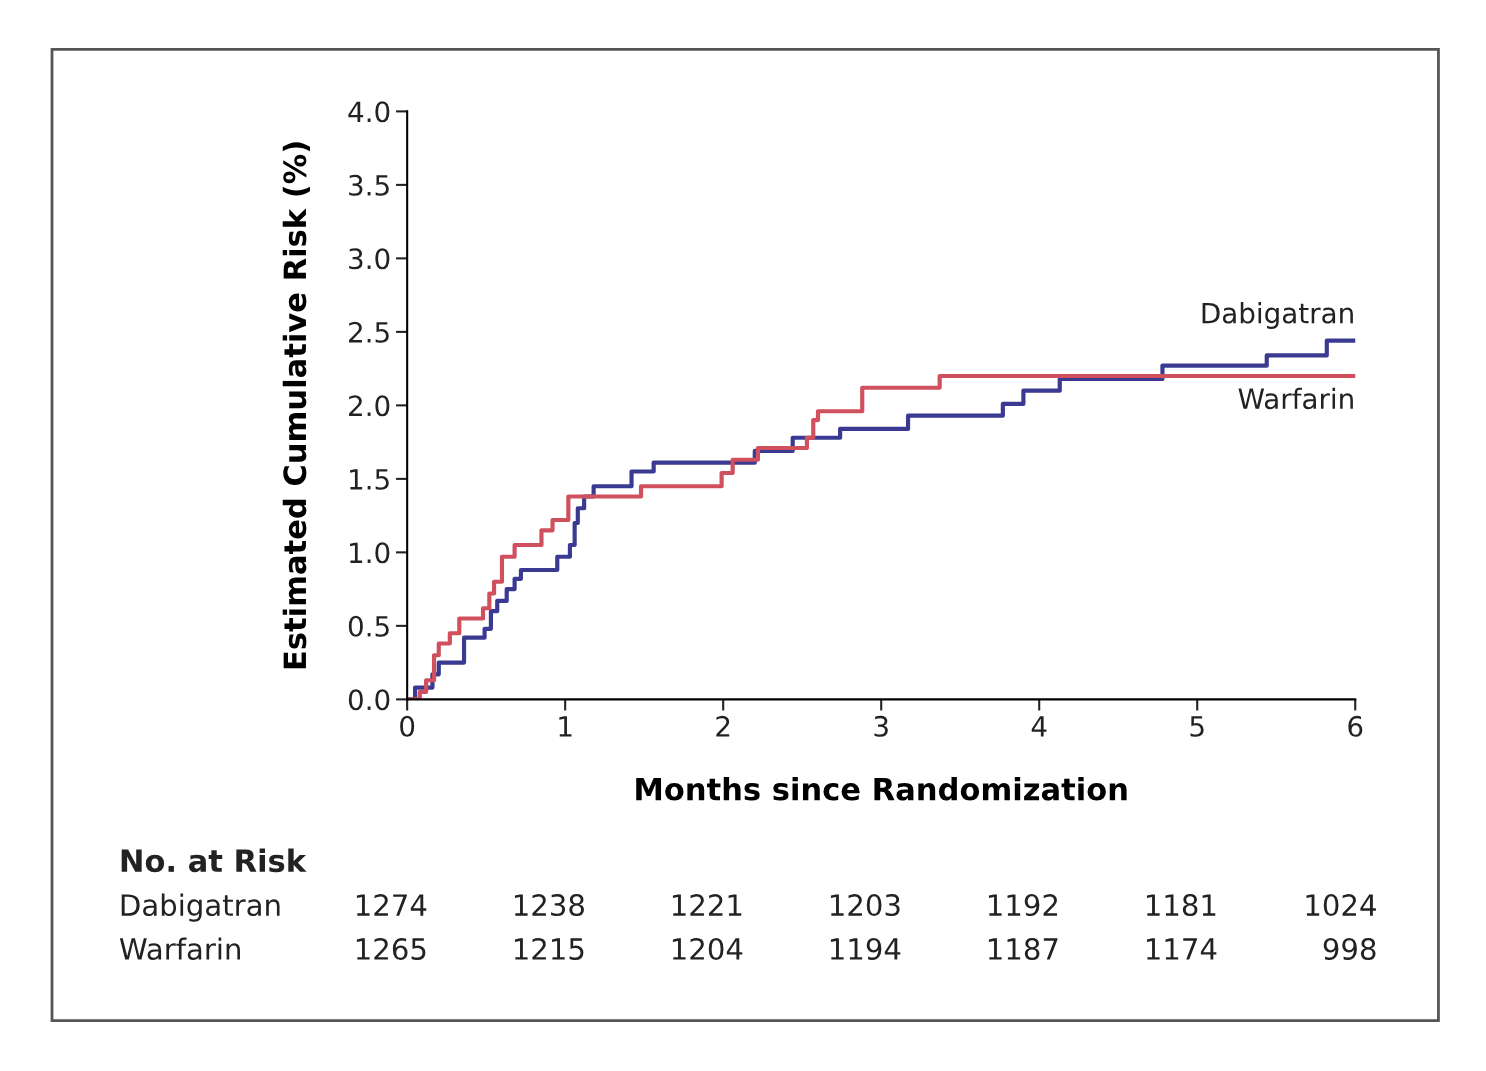 The width and height of the screenshot is (1486, 1071). Describe the element at coordinates (369, 112) in the screenshot. I see `y-tick-label: 4.0` at that location.